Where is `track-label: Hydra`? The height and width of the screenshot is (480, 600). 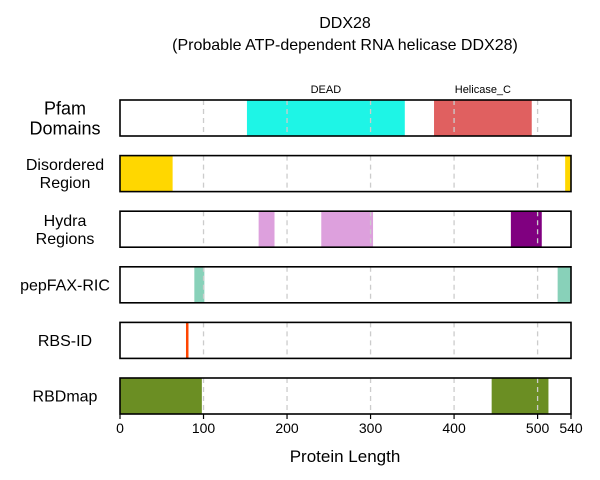 track-label: Hydra is located at coordinates (65, 221).